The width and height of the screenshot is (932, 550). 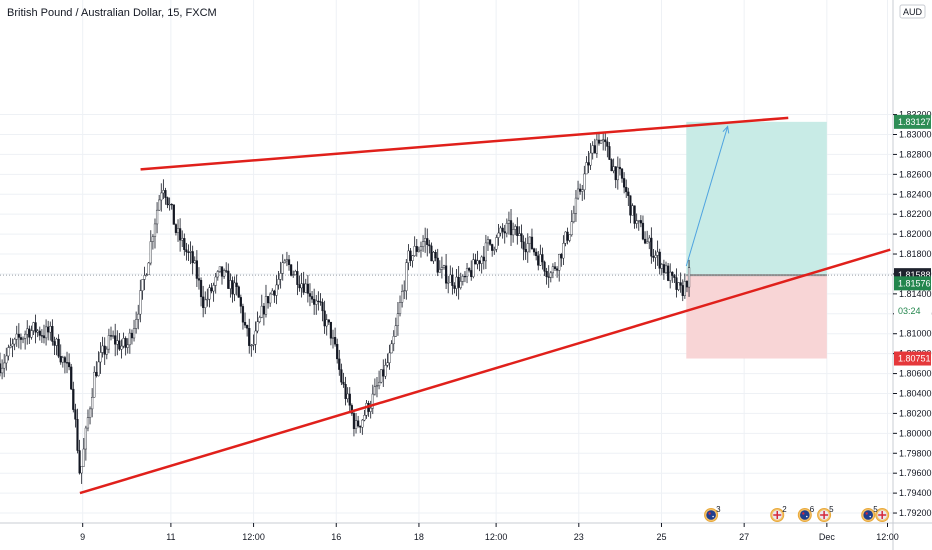 I want to click on event-marker: 3, so click(x=713, y=513).